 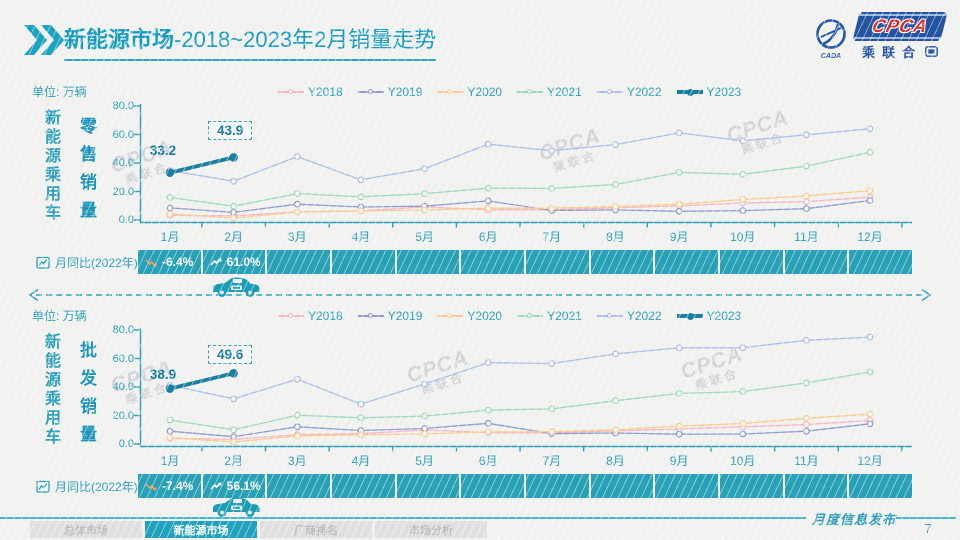 I want to click on page-title-rest: -2018~2023年2月销量走势, so click(x=305, y=39).